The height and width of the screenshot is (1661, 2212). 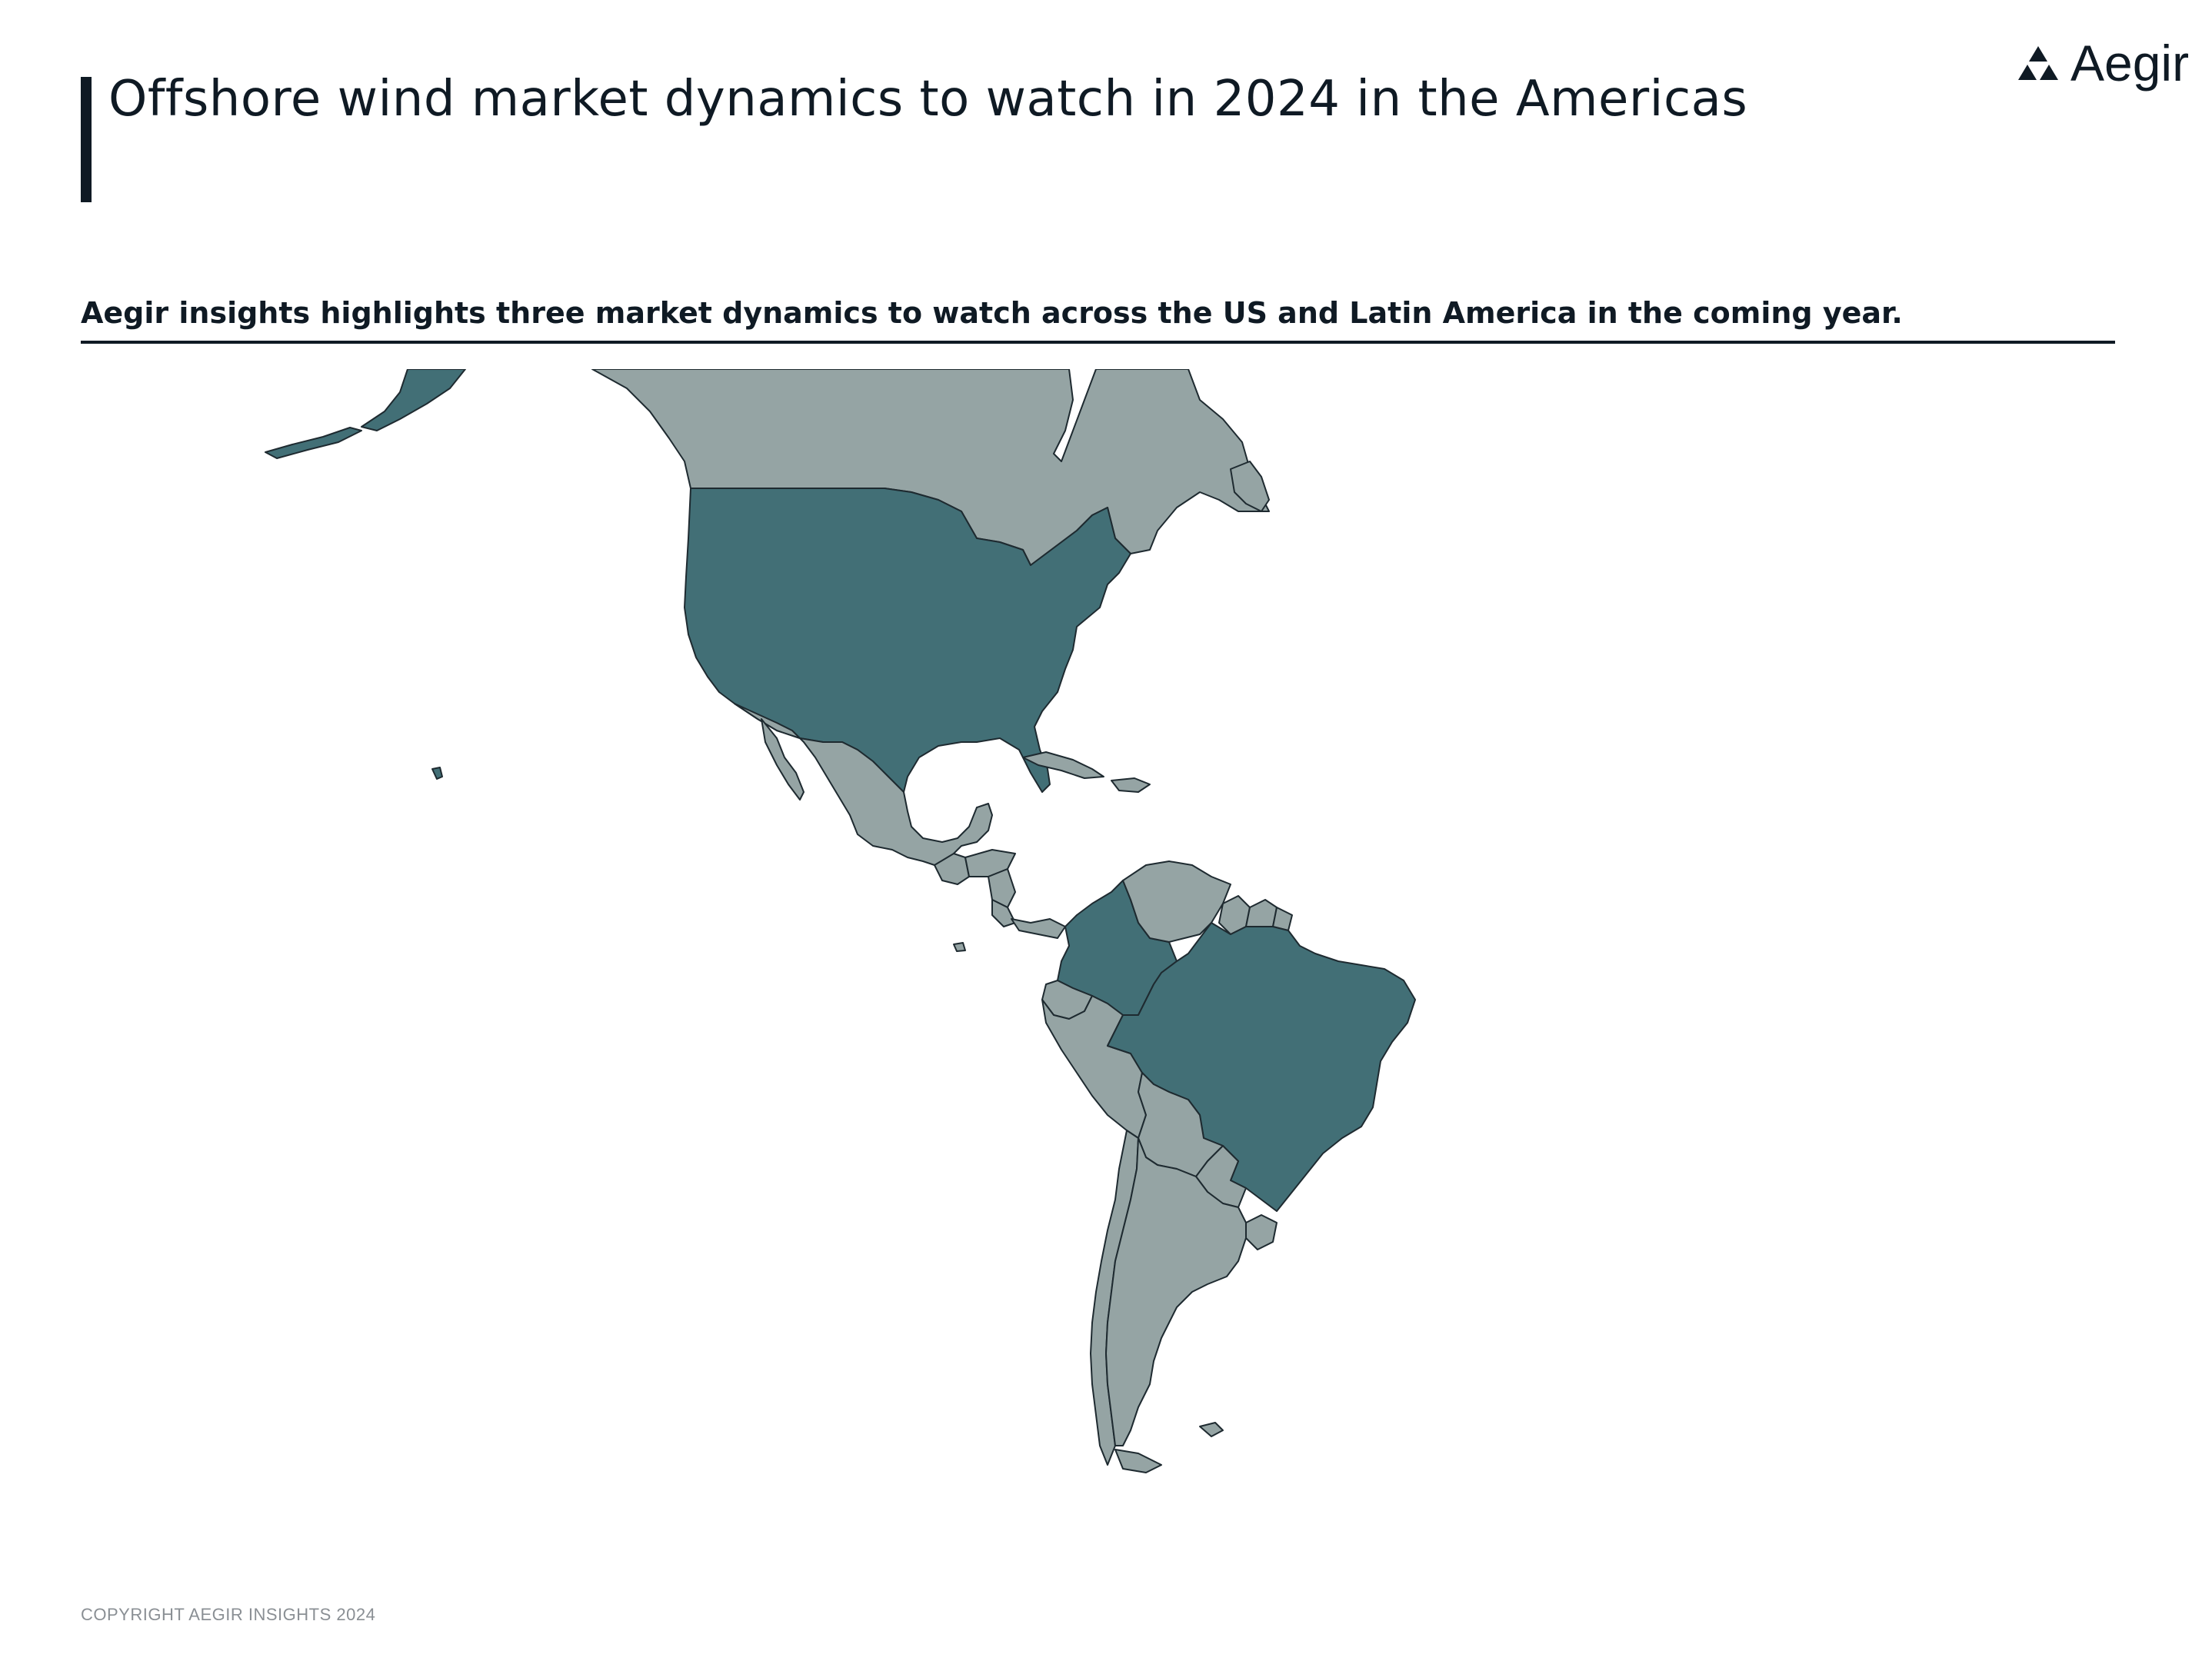 What do you see at coordinates (959, 947) in the screenshot?
I see `island-galapagos` at bounding box center [959, 947].